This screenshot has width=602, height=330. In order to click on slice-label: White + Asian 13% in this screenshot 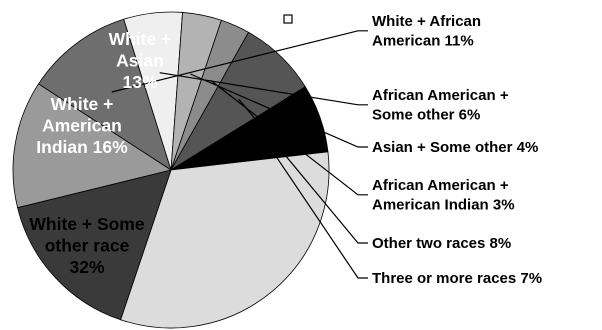, I will do `click(140, 60)`.